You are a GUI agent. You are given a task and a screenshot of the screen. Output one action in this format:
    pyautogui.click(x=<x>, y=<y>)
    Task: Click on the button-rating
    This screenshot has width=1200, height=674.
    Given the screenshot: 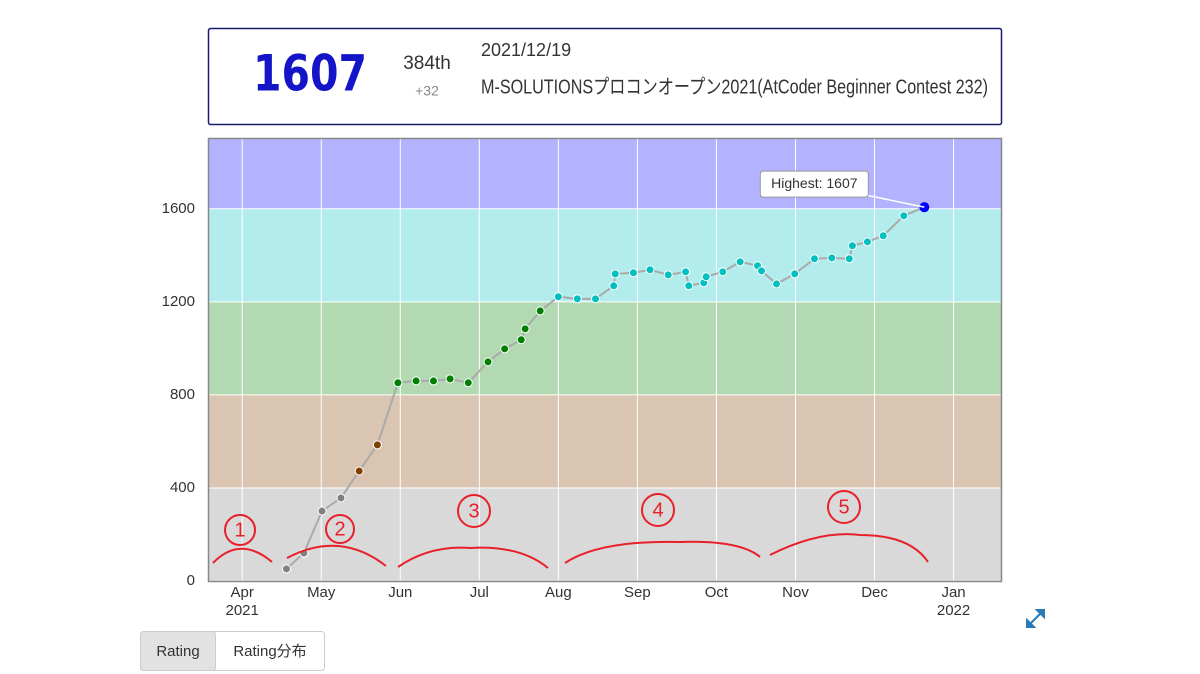 What is the action you would take?
    pyautogui.click(x=178, y=651)
    